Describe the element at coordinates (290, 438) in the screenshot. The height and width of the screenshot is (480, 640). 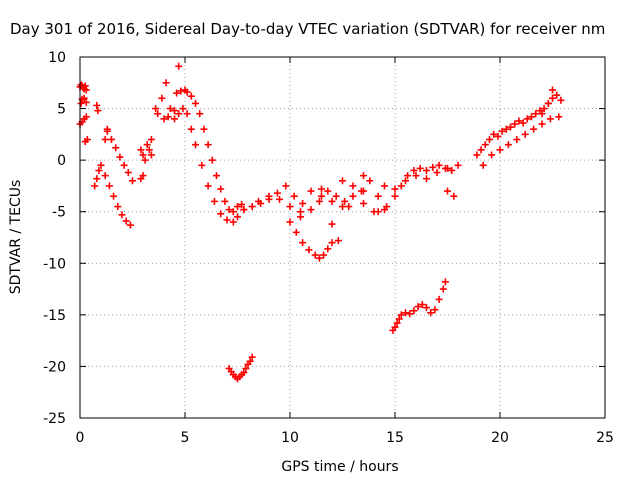
I see `x-tick-label: 10` at that location.